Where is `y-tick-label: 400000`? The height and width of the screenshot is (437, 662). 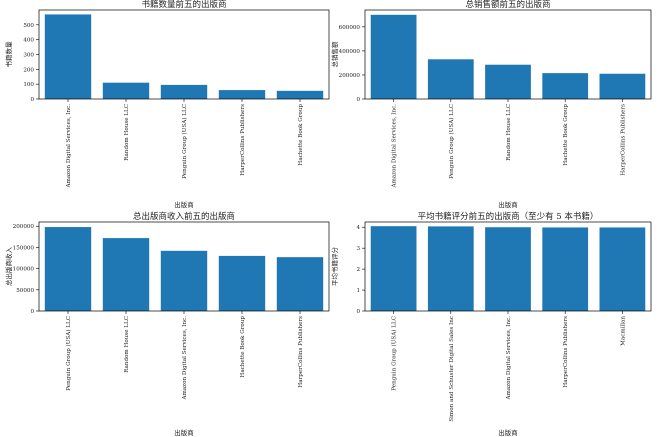 y-tick-label: 400000 is located at coordinates (350, 52).